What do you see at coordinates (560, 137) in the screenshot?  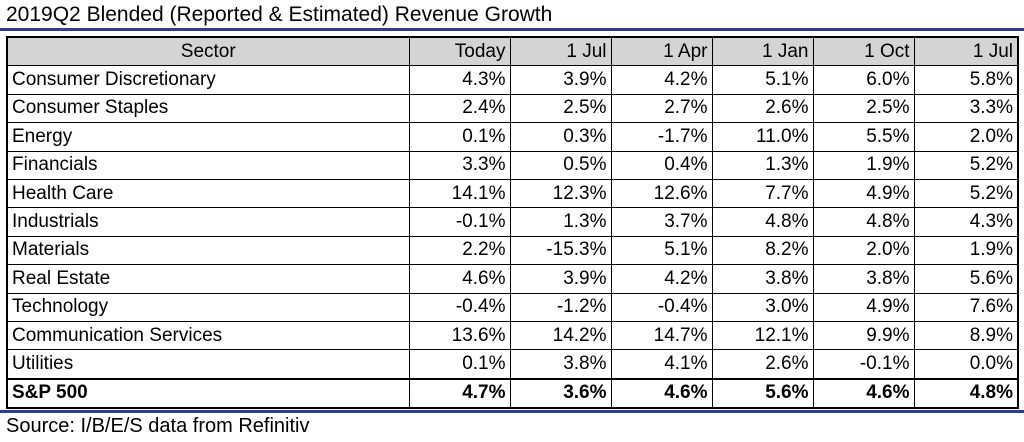 I see `growth-value-cell: 0.3%` at bounding box center [560, 137].